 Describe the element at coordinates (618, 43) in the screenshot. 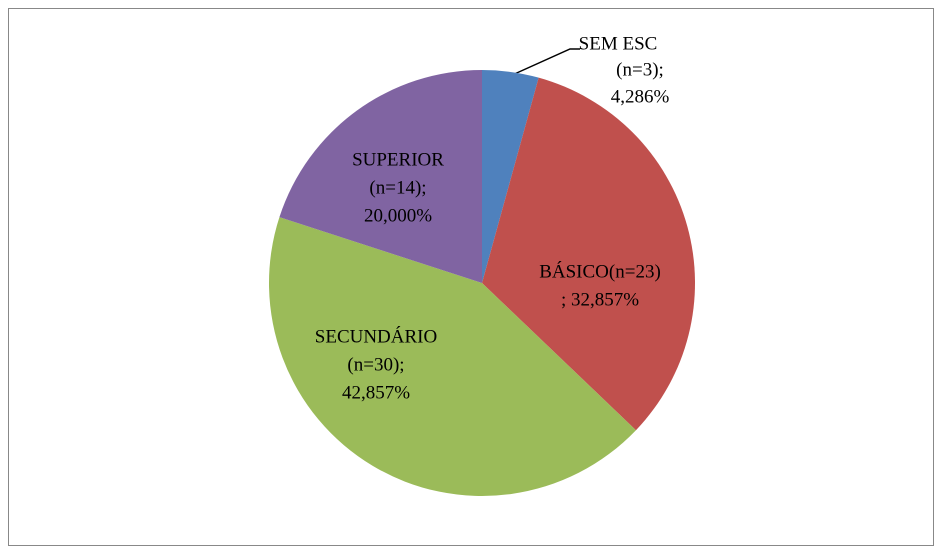

I see `data-label: SEM ESC` at that location.